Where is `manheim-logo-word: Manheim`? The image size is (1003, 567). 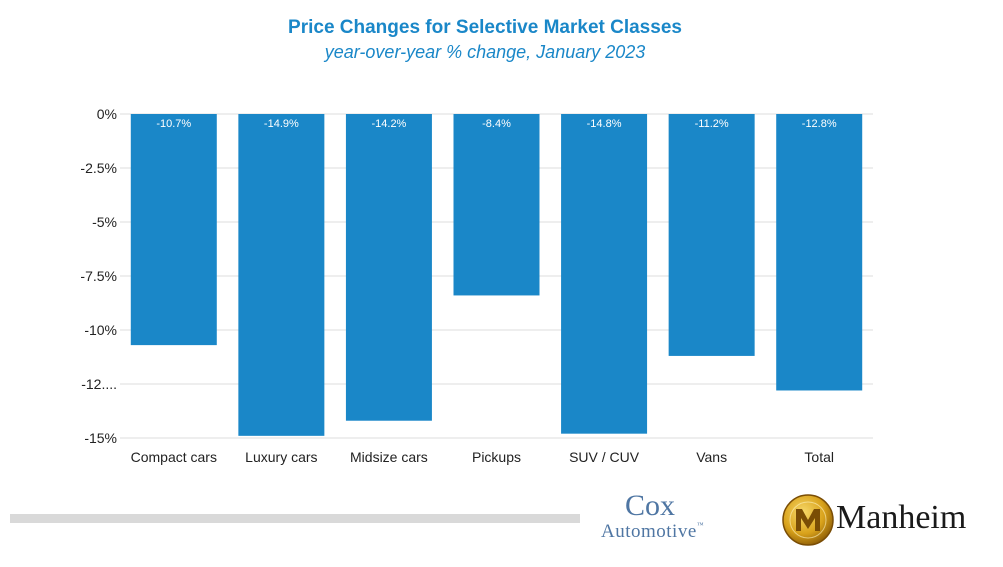 manheim-logo-word: Manheim is located at coordinates (901, 517).